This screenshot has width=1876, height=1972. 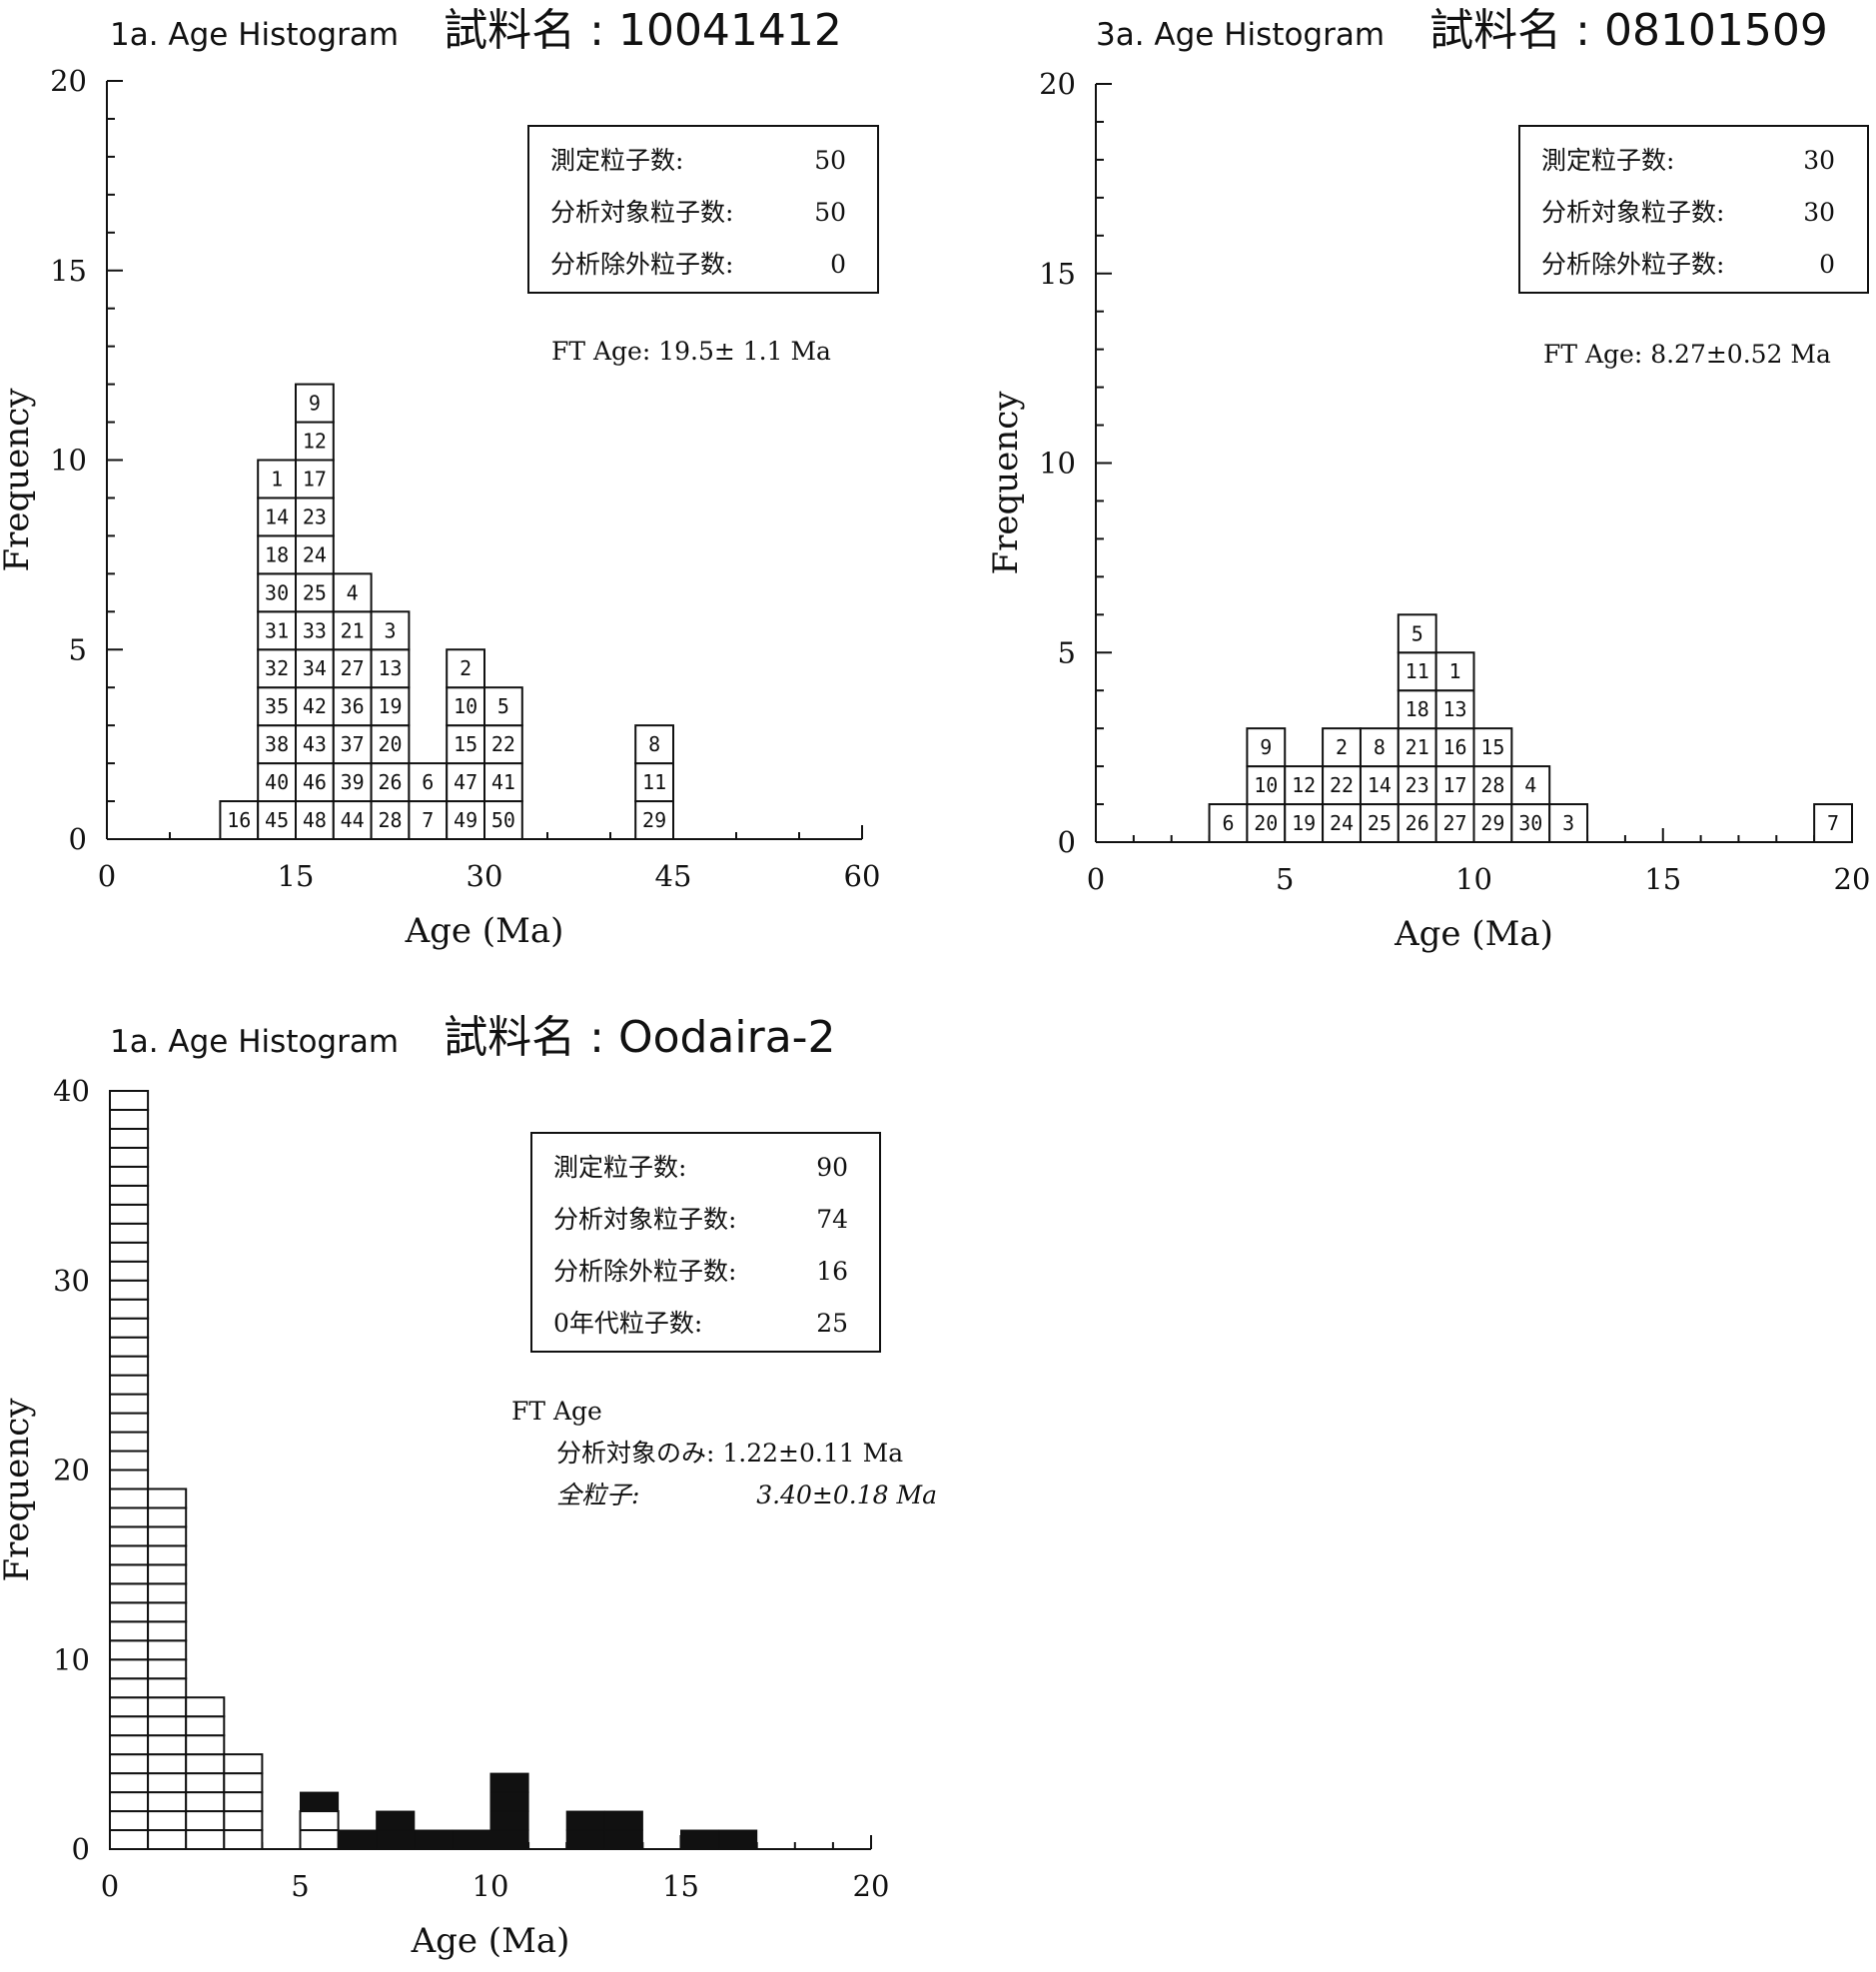 What do you see at coordinates (1304, 785) in the screenshot?
I see `grain-number: 12` at bounding box center [1304, 785].